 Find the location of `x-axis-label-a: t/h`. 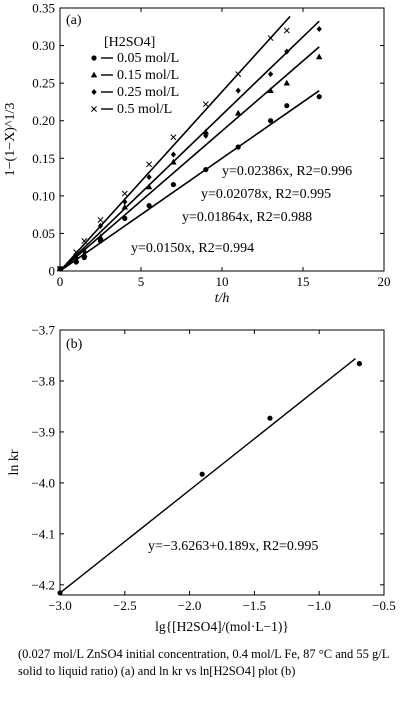

x-axis-label-a: t/h is located at coordinates (222, 298).